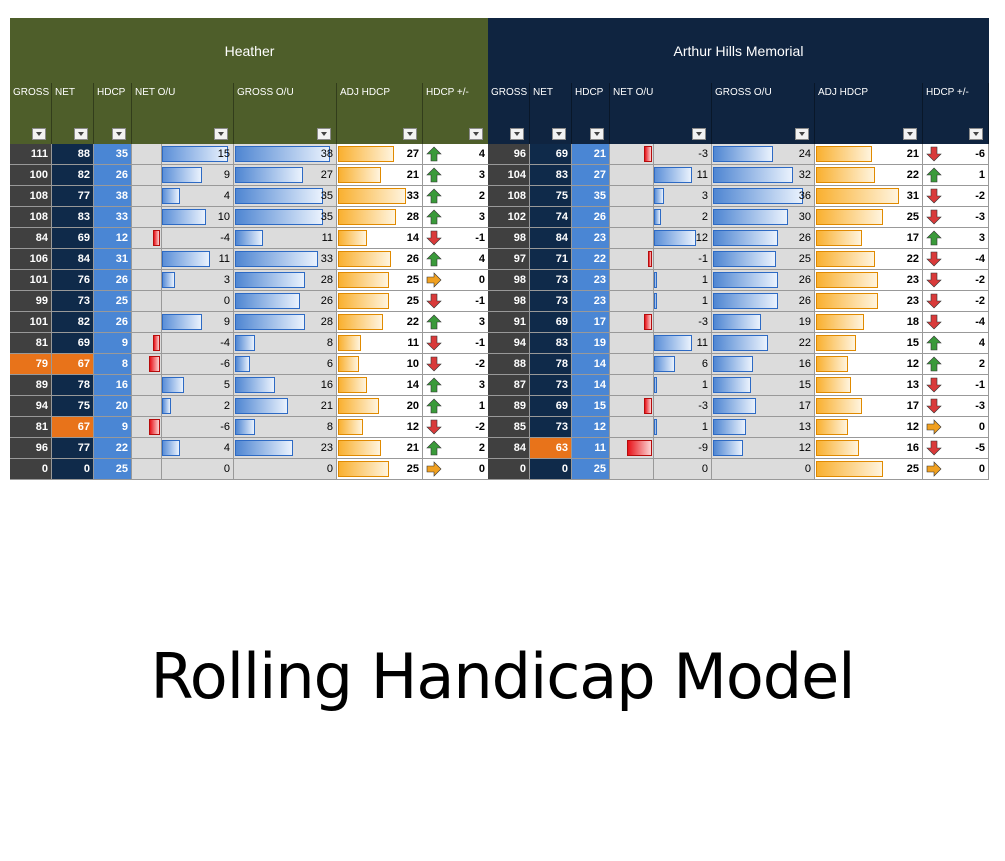 This screenshot has height=861, width=1005. What do you see at coordinates (683, 259) in the screenshot?
I see `net-ou-cell: -1` at bounding box center [683, 259].